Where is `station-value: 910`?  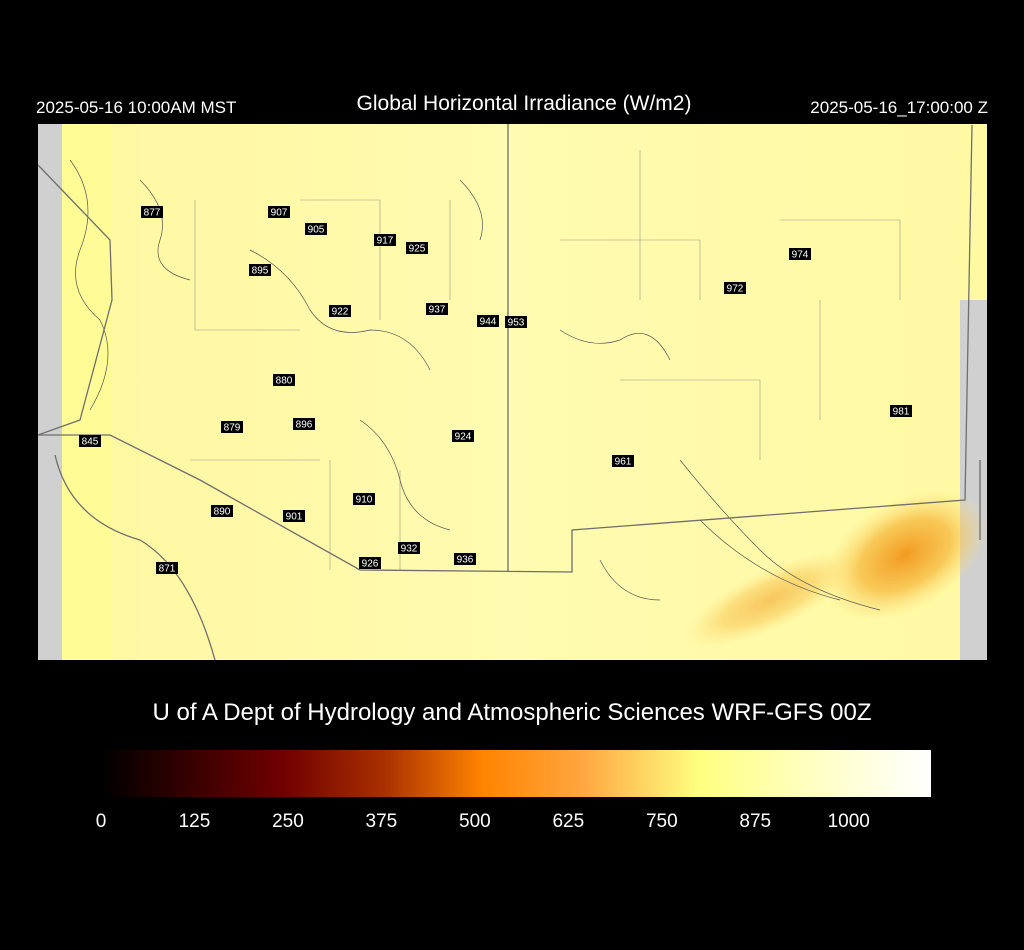 station-value: 910 is located at coordinates (364, 500).